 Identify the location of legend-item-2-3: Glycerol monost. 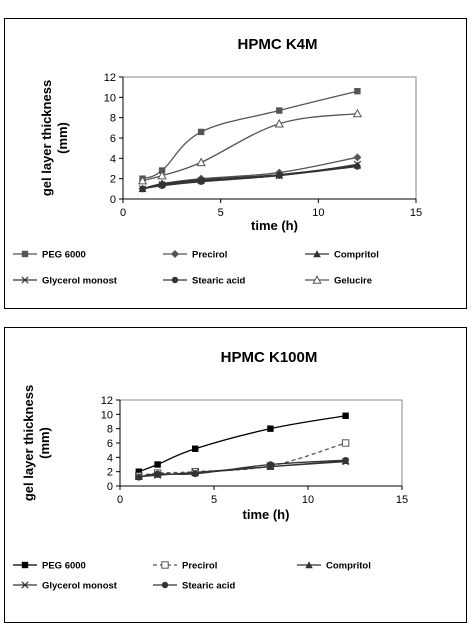
(65, 586).